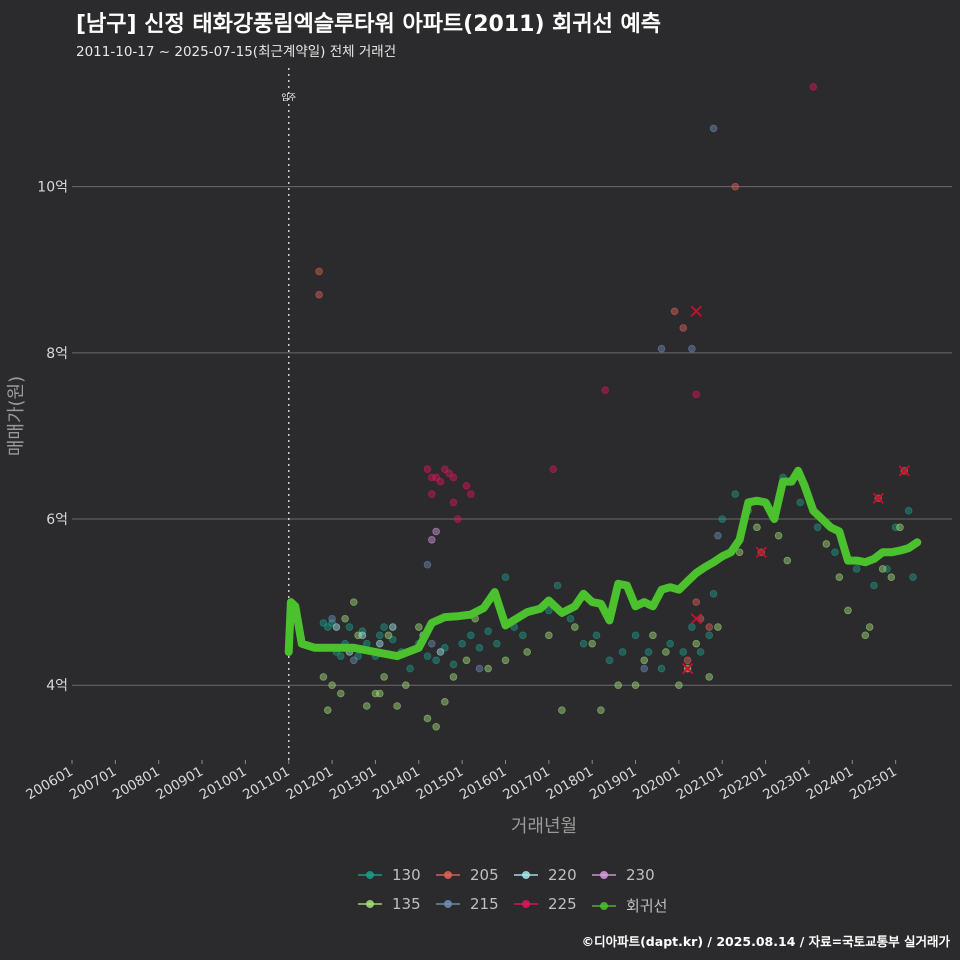 The image size is (960, 960). I want to click on x-tick-label: 201501, so click(440, 784).